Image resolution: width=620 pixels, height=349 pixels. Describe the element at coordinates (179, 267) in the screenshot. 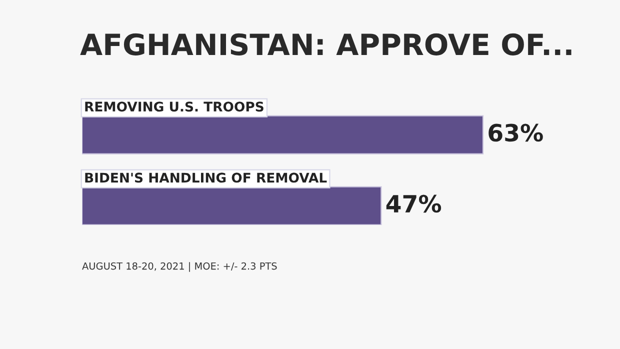

I see `text: AUGUST 18-20, 2021 | MOE: +/- 2.3 PTS` at that location.